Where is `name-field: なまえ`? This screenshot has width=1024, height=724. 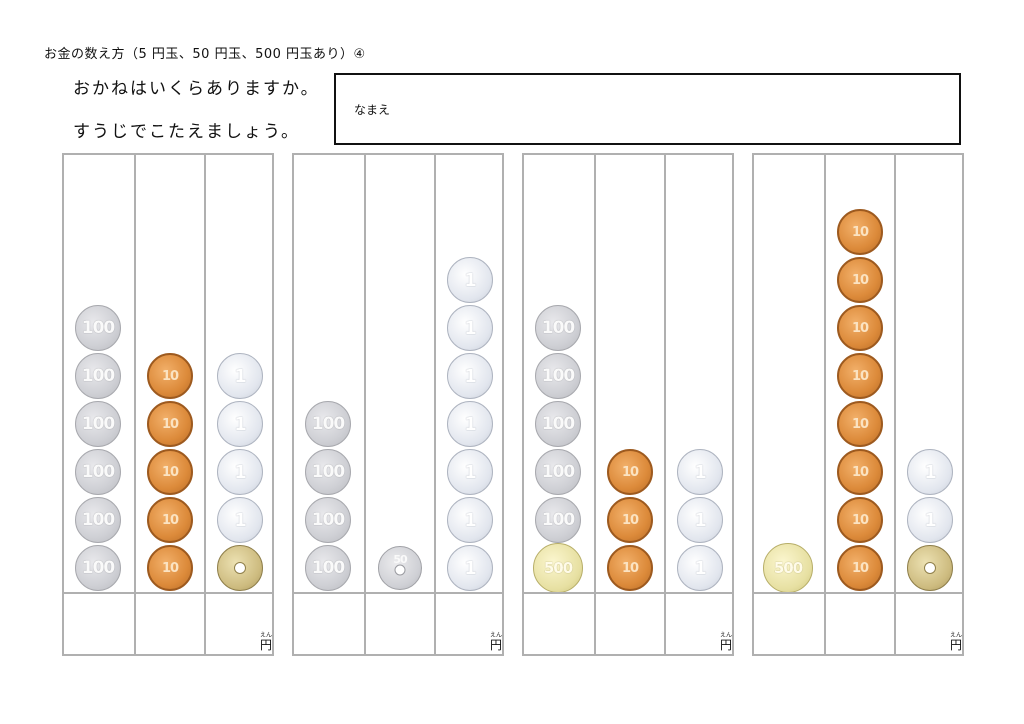 name-field: なまえ is located at coordinates (647, 109).